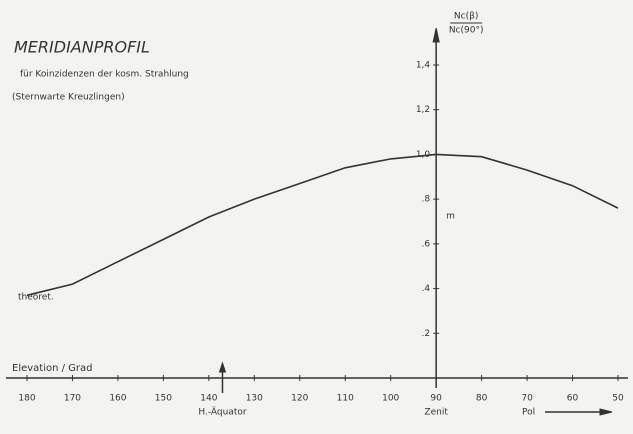 The width and height of the screenshot is (633, 434). I want to click on x-tick-label: 60, so click(573, 399).